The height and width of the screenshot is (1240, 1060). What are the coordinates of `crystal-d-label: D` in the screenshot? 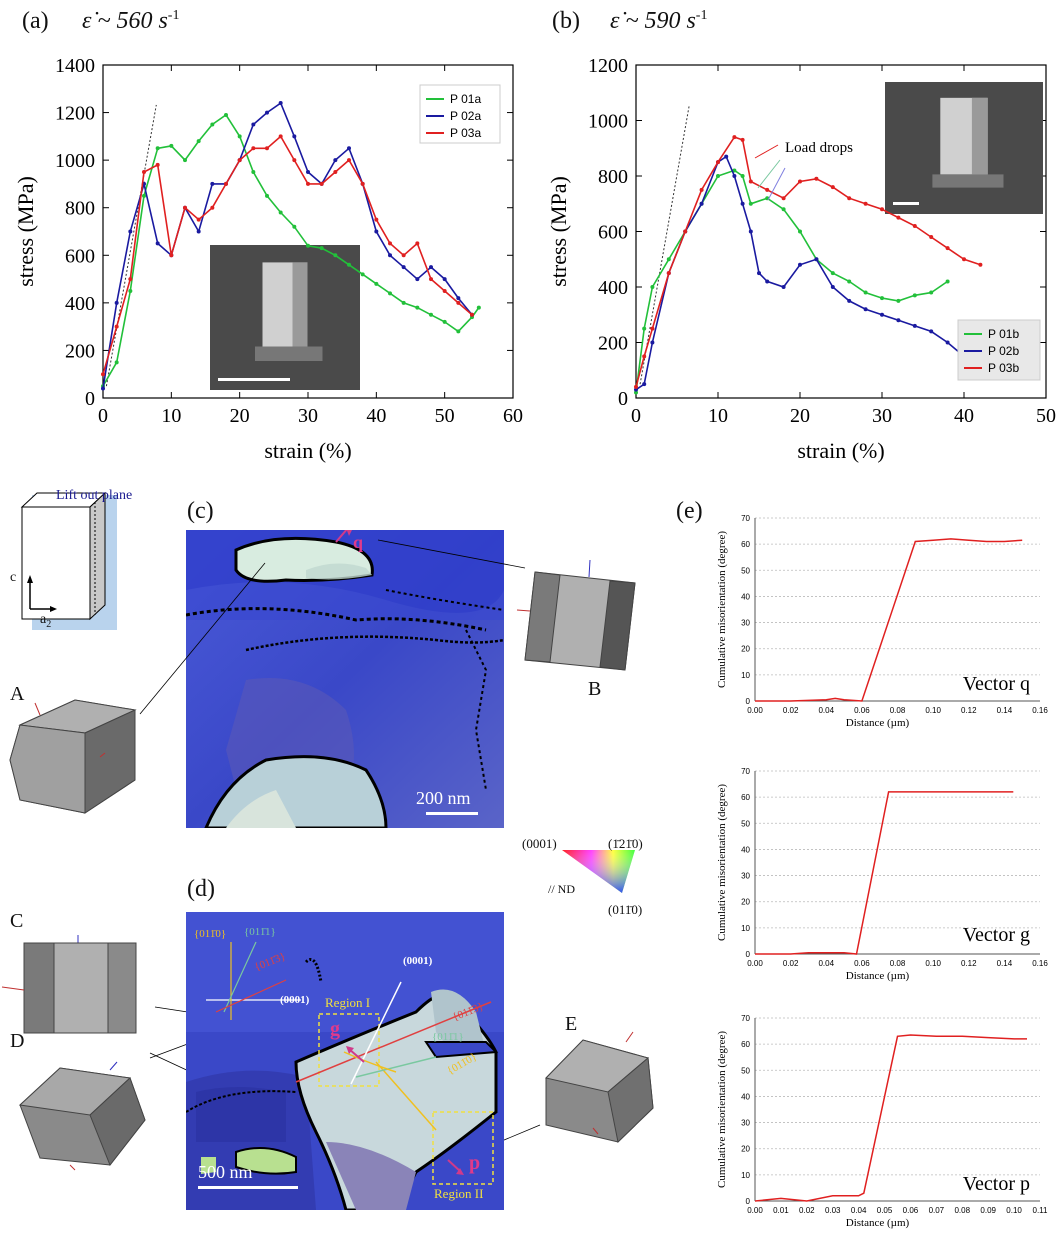 It's located at (17, 1041).